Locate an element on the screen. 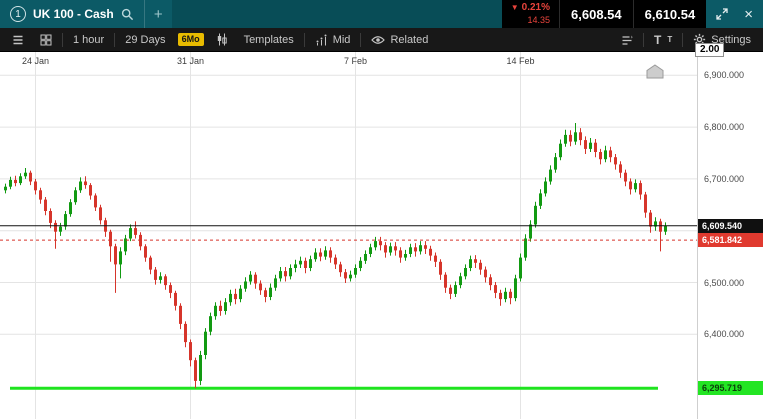 Image resolution: width=763 pixels, height=419 pixels. interval-dropdown: 1 hour is located at coordinates (88, 39).